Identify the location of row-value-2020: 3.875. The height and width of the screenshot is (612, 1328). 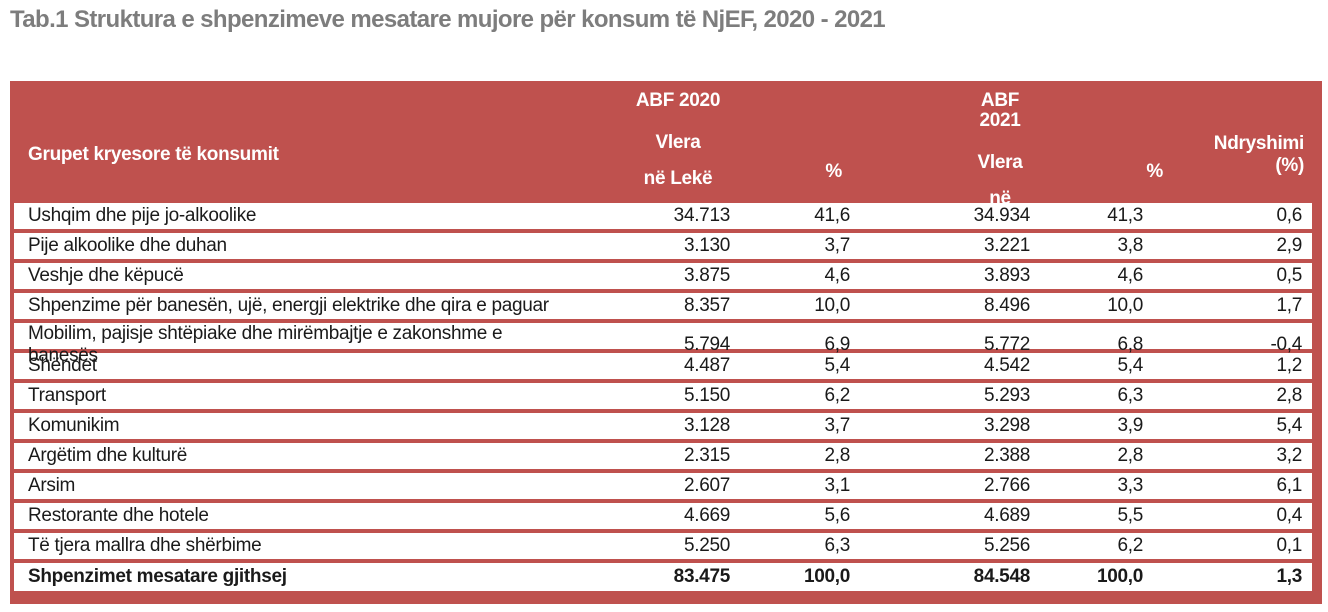
(706, 275).